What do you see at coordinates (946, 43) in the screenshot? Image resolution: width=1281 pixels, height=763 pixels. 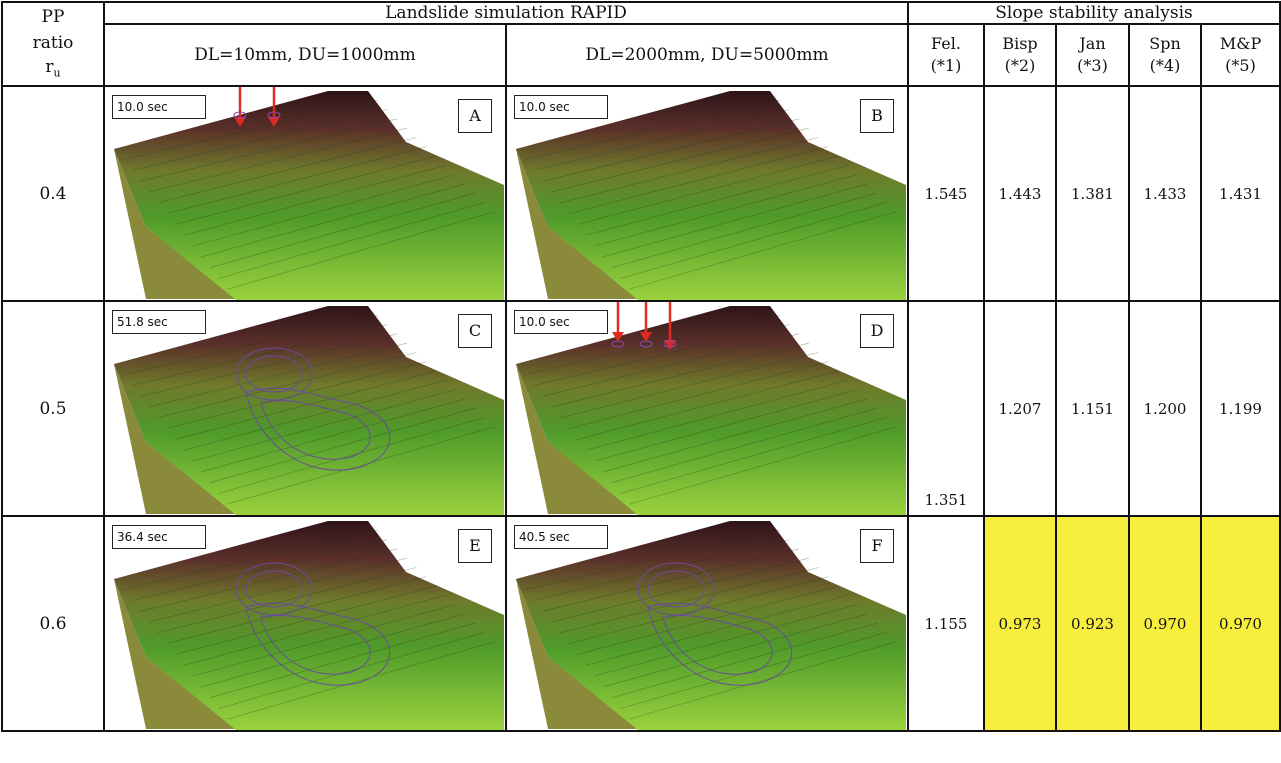 I see `header-text: Fel.` at bounding box center [946, 43].